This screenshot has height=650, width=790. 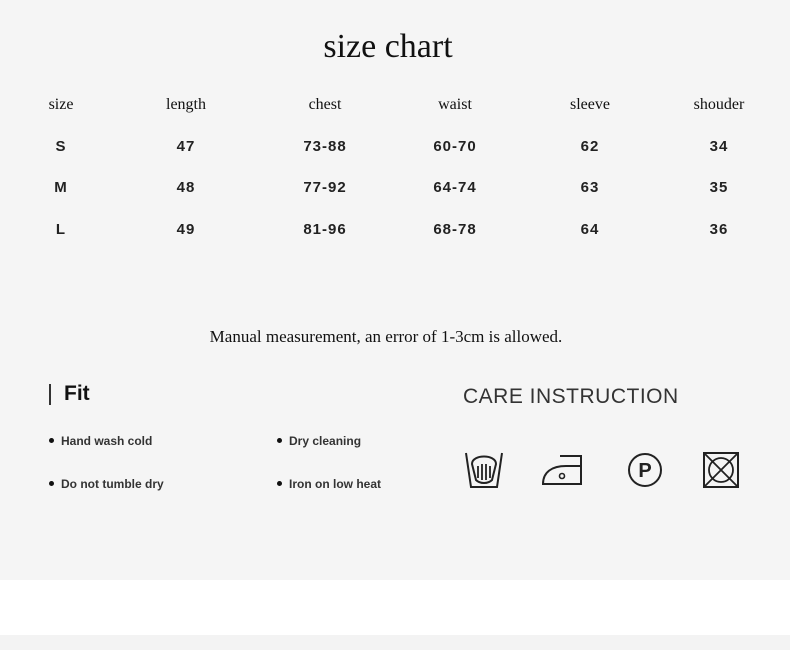 I want to click on column-header: length, so click(x=186, y=104).